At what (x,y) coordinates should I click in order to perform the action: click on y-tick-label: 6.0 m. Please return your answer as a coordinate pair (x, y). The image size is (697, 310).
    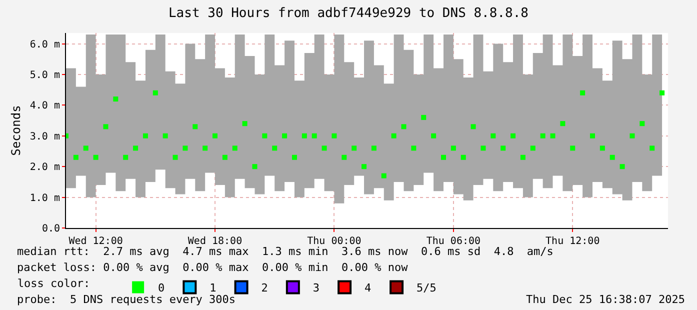
    Looking at the image, I should click on (45, 44).